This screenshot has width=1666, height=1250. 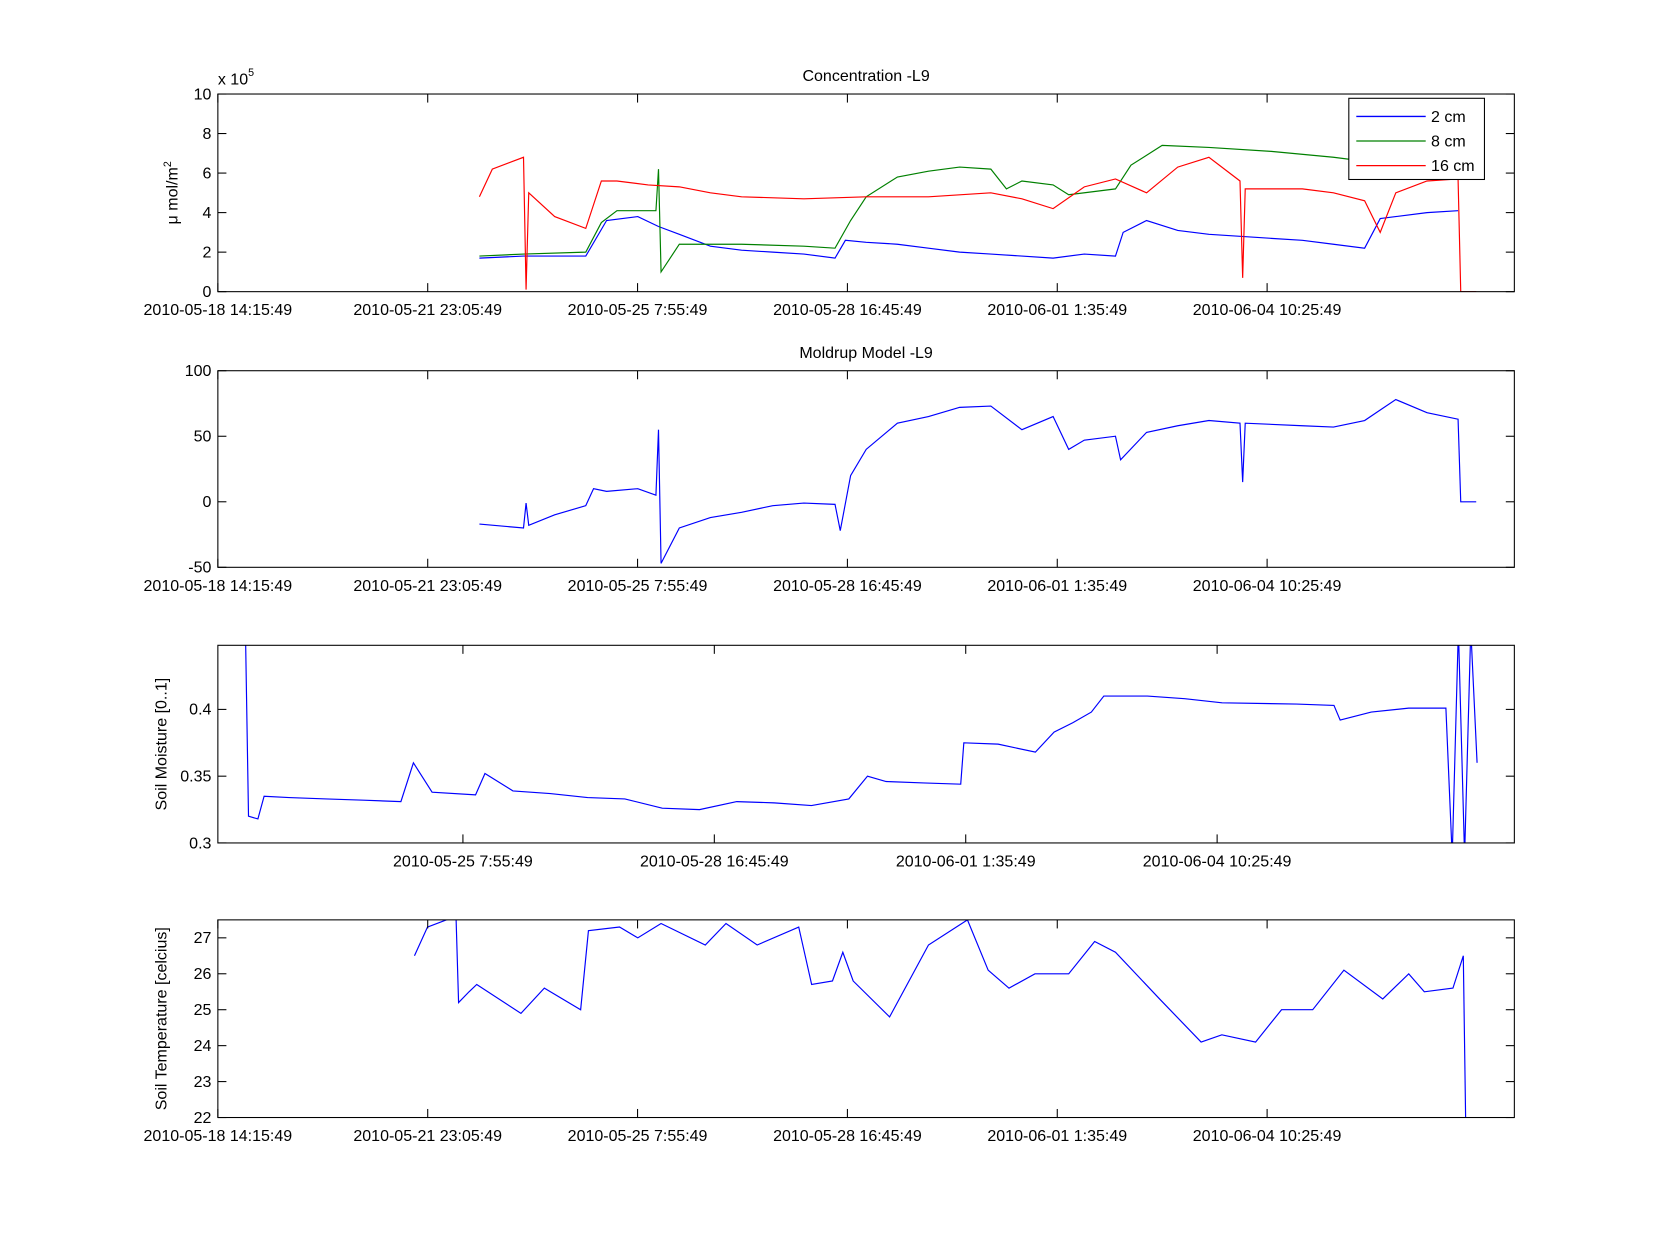 I want to click on y-axis-label: μ mol/m2, so click(x=171, y=192).